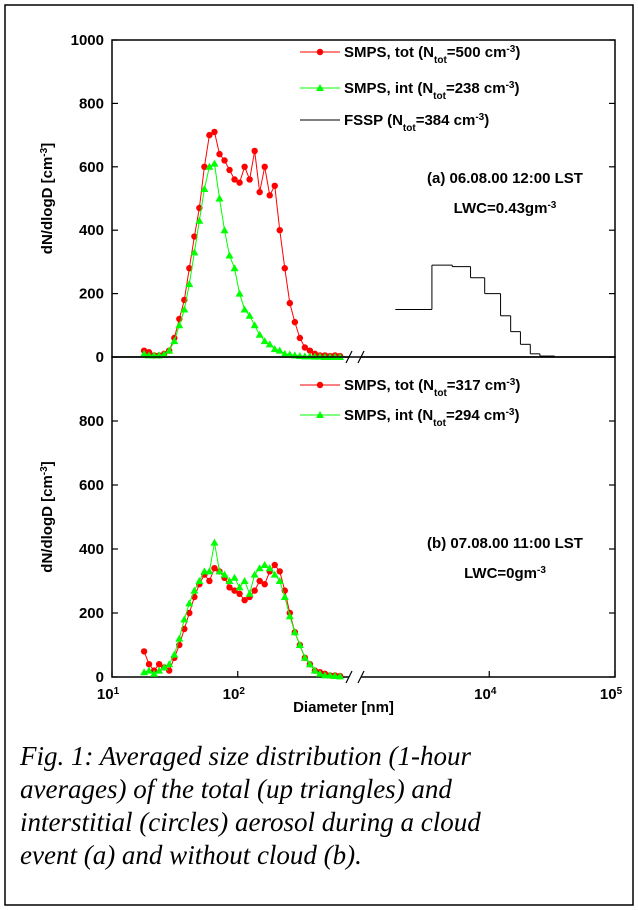  Describe the element at coordinates (476, 88) in the screenshot. I see `legend-label-part: =238 cm` at that location.